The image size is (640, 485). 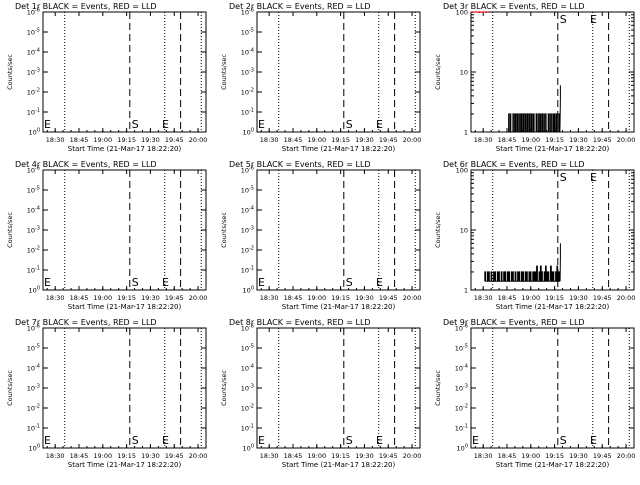 I want to click on chart-title: Det 7r BLACK = Events, RED = LLD, so click(x=86, y=322).